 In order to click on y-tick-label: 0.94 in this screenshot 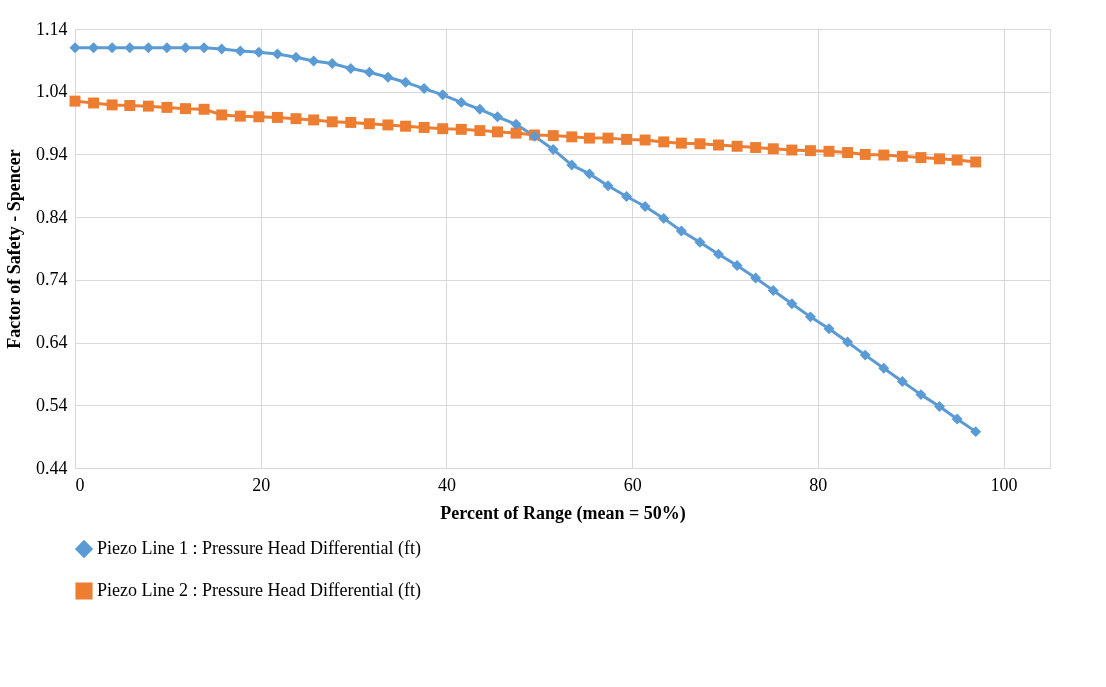, I will do `click(52, 153)`.